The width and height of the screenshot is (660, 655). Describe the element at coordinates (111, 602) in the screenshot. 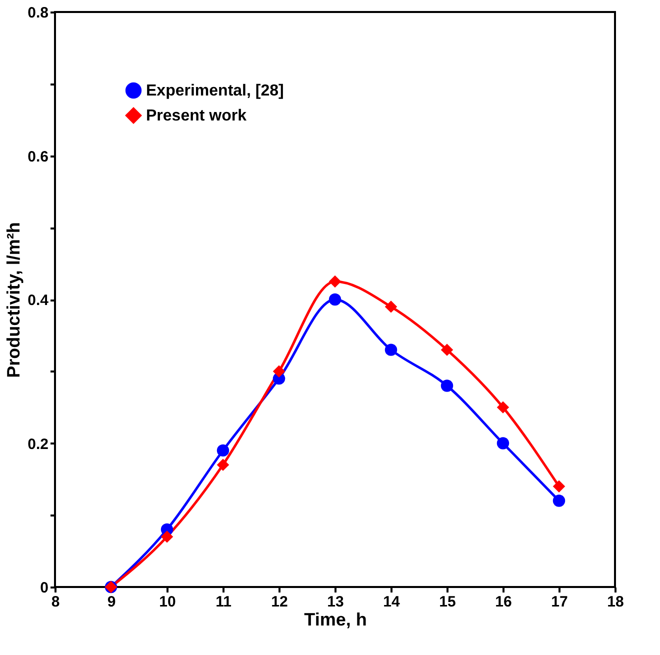

I see `x-tick-label: 9` at that location.